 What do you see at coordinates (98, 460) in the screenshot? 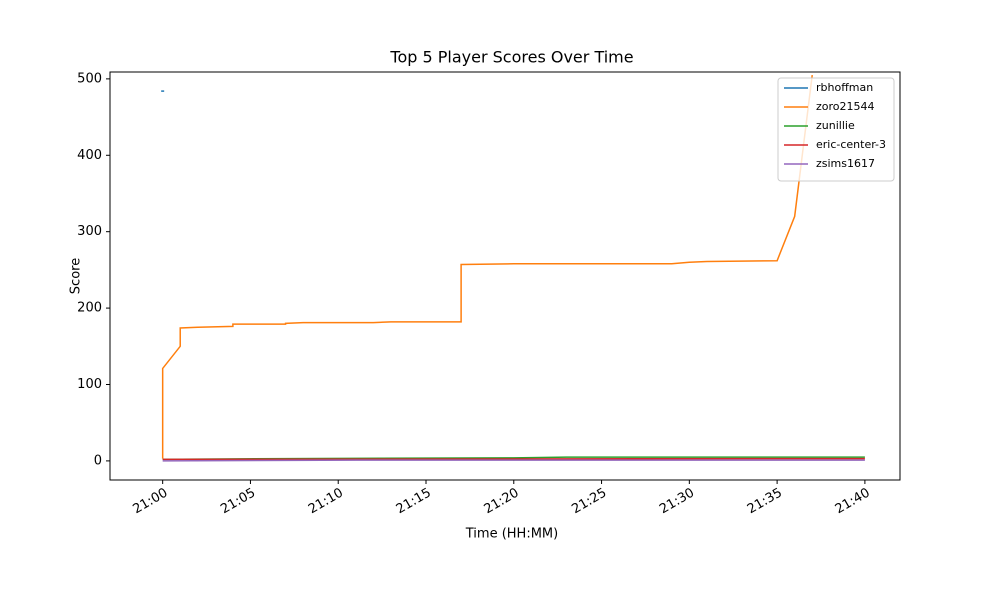
I see `y-tick-label: 0` at bounding box center [98, 460].